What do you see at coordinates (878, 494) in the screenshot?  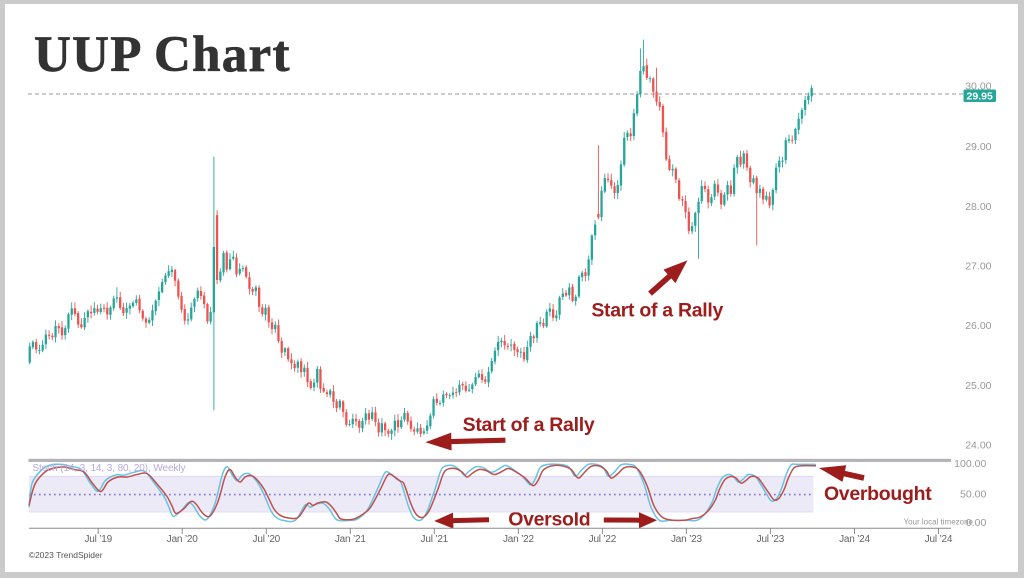 I see `svg-text: Overbought` at bounding box center [878, 494].